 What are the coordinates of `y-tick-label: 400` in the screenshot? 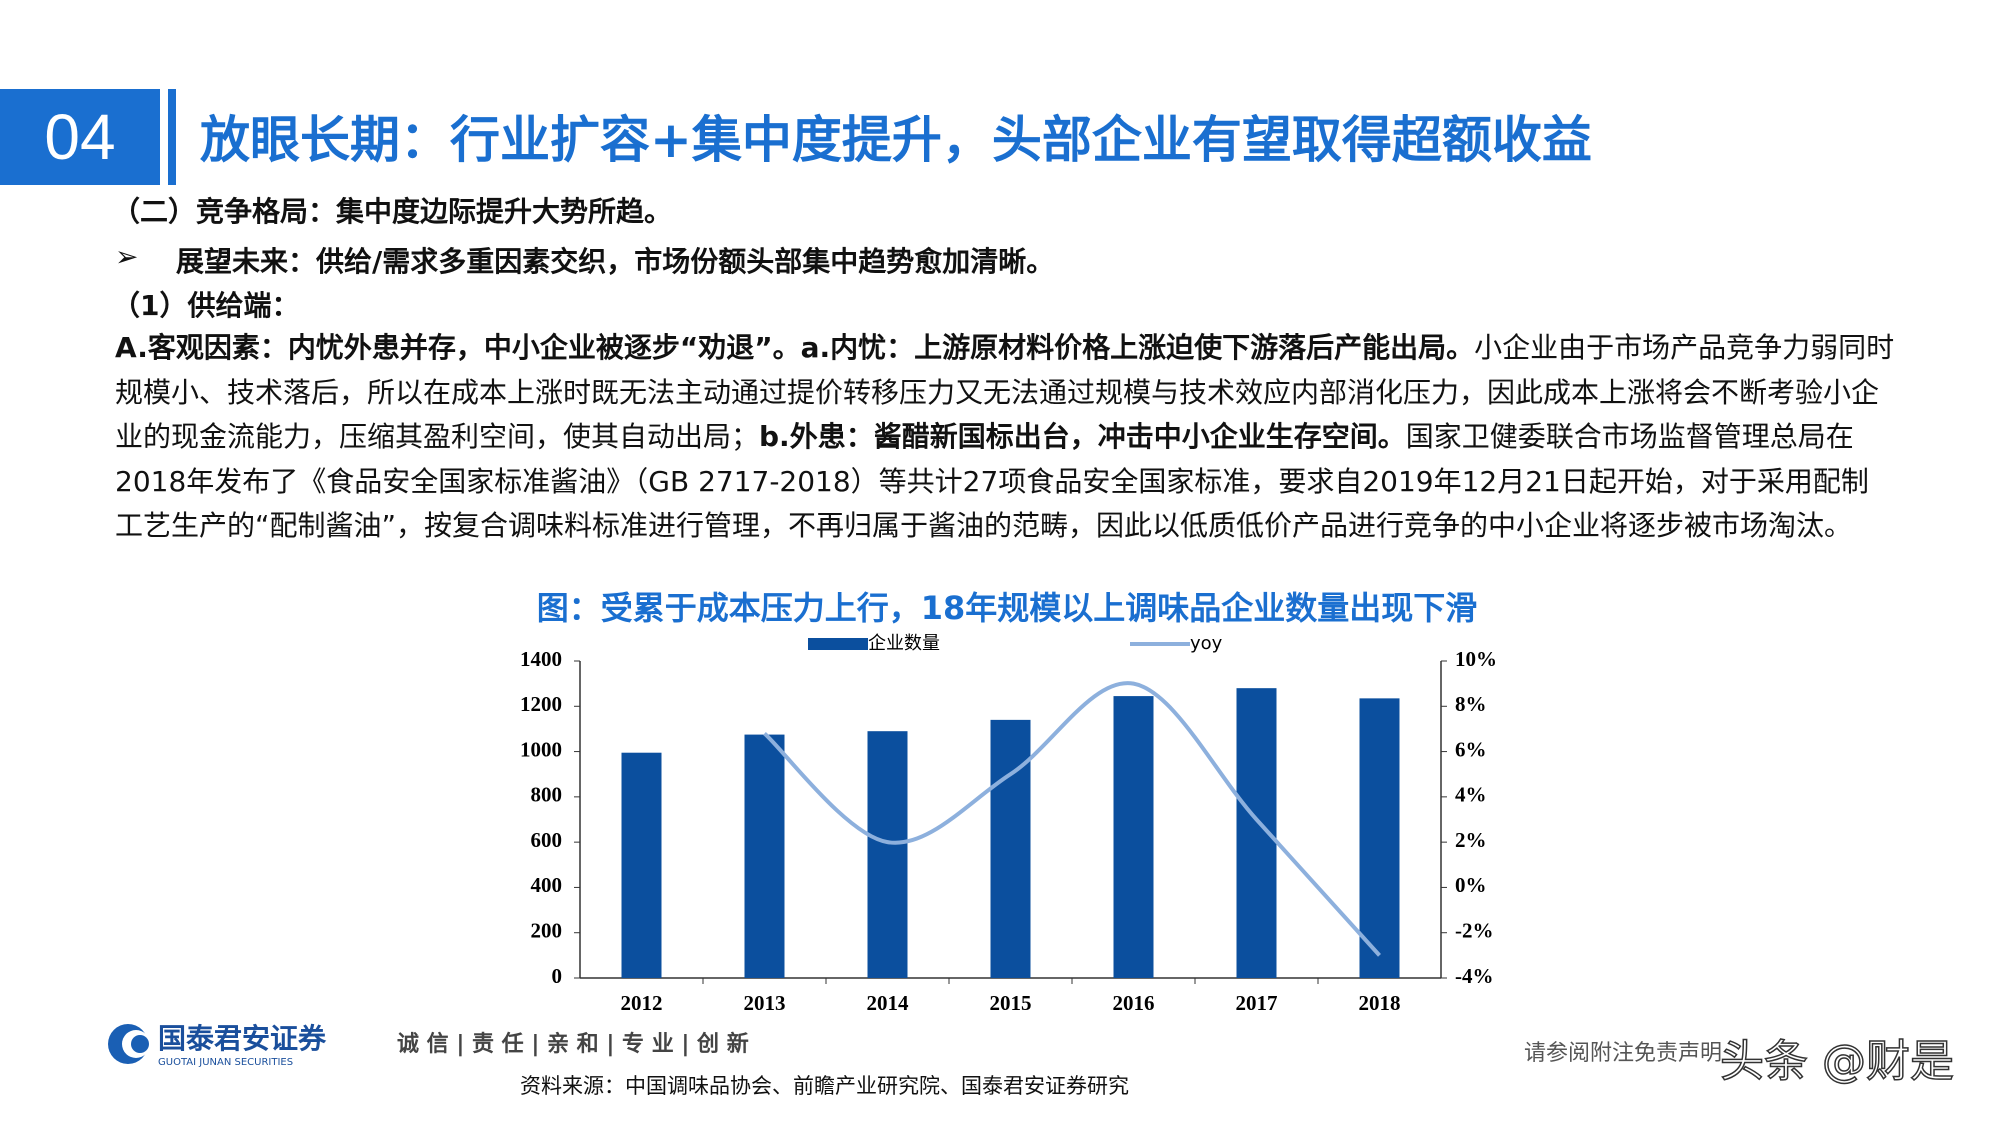 It's located at (547, 885).